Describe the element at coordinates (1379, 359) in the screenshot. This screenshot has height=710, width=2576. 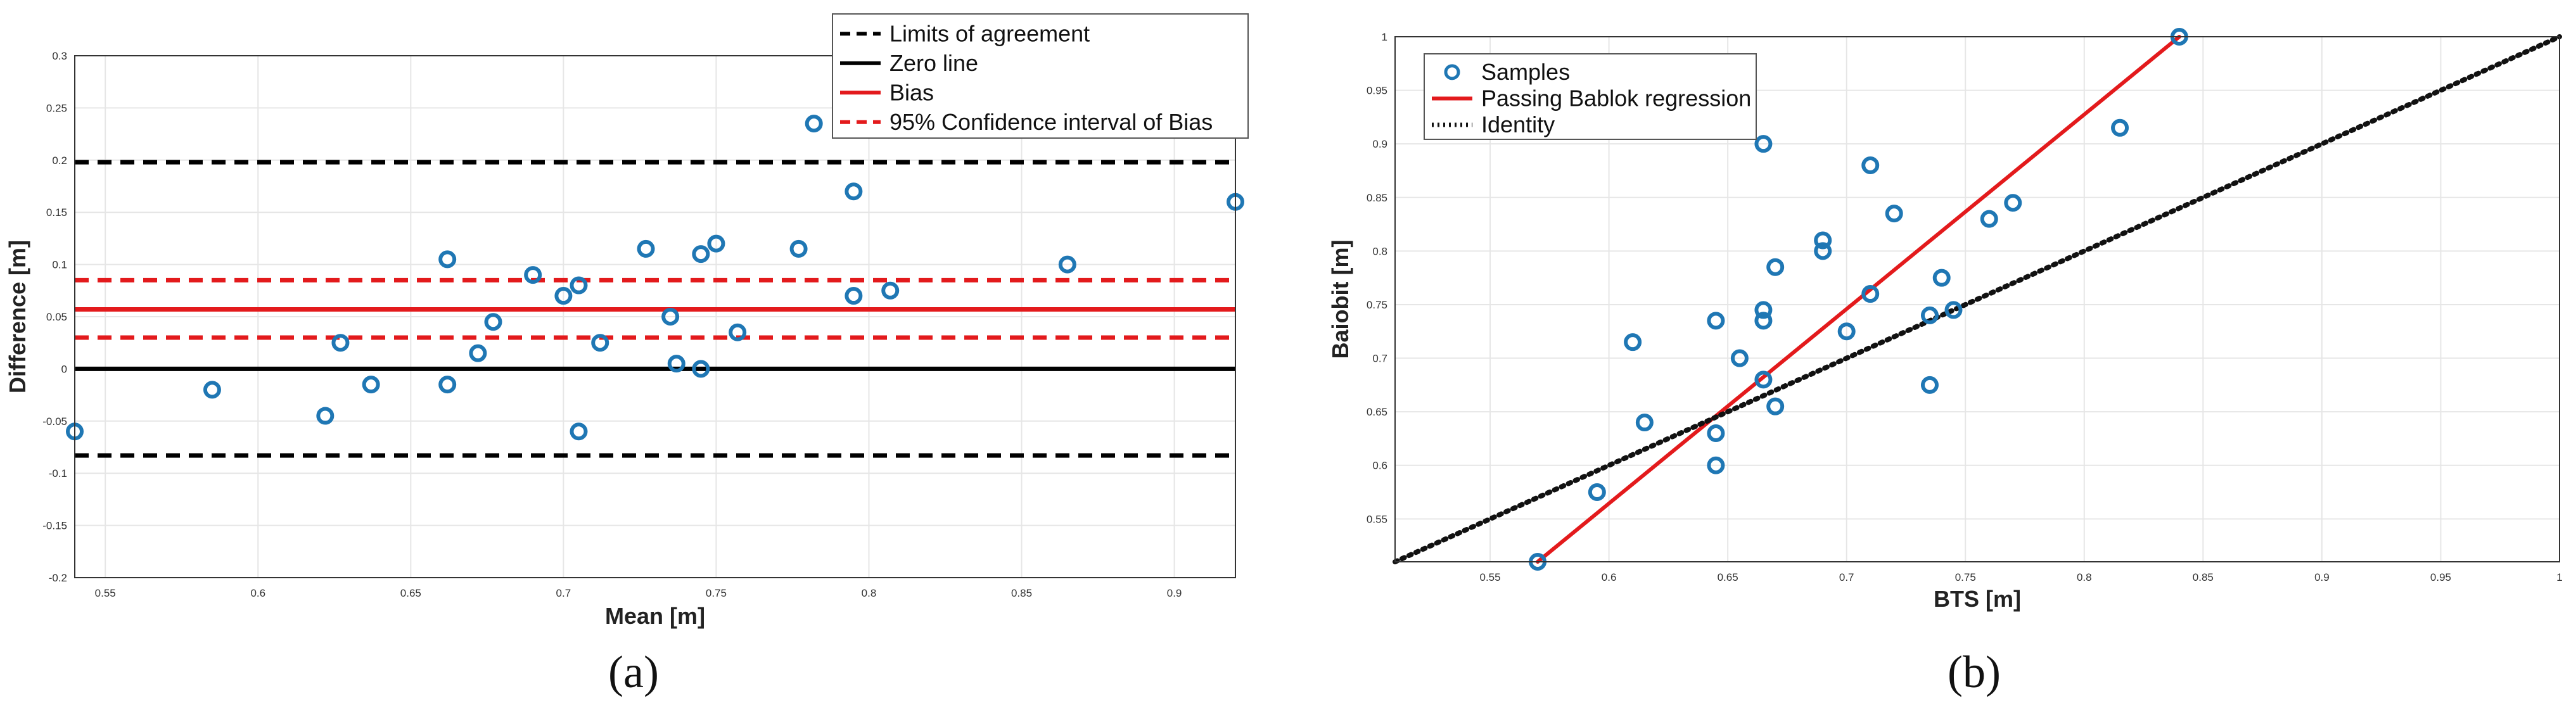
I see `y-tick-label: 0.7` at that location.